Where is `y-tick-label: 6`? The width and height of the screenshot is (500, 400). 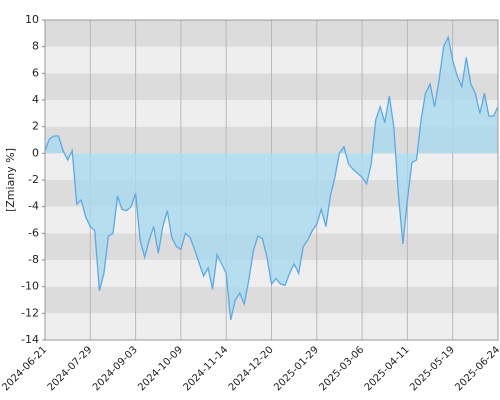
y-tick-label: 6 is located at coordinates (35, 72).